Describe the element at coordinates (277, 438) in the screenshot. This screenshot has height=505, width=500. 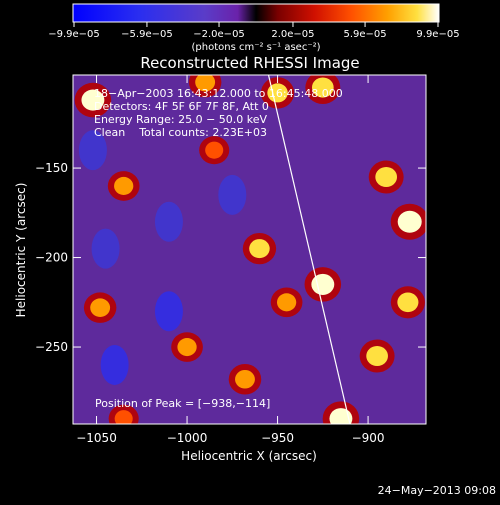
I see `x-tick-label: −950` at that location.